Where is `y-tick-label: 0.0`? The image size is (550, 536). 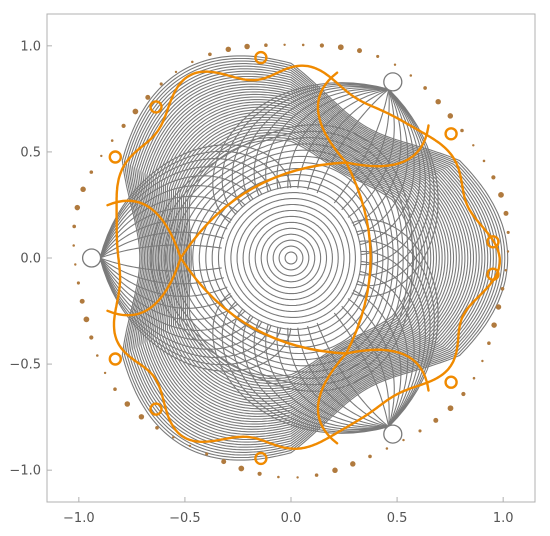 y-tick-label: 0.0 is located at coordinates (30, 259).